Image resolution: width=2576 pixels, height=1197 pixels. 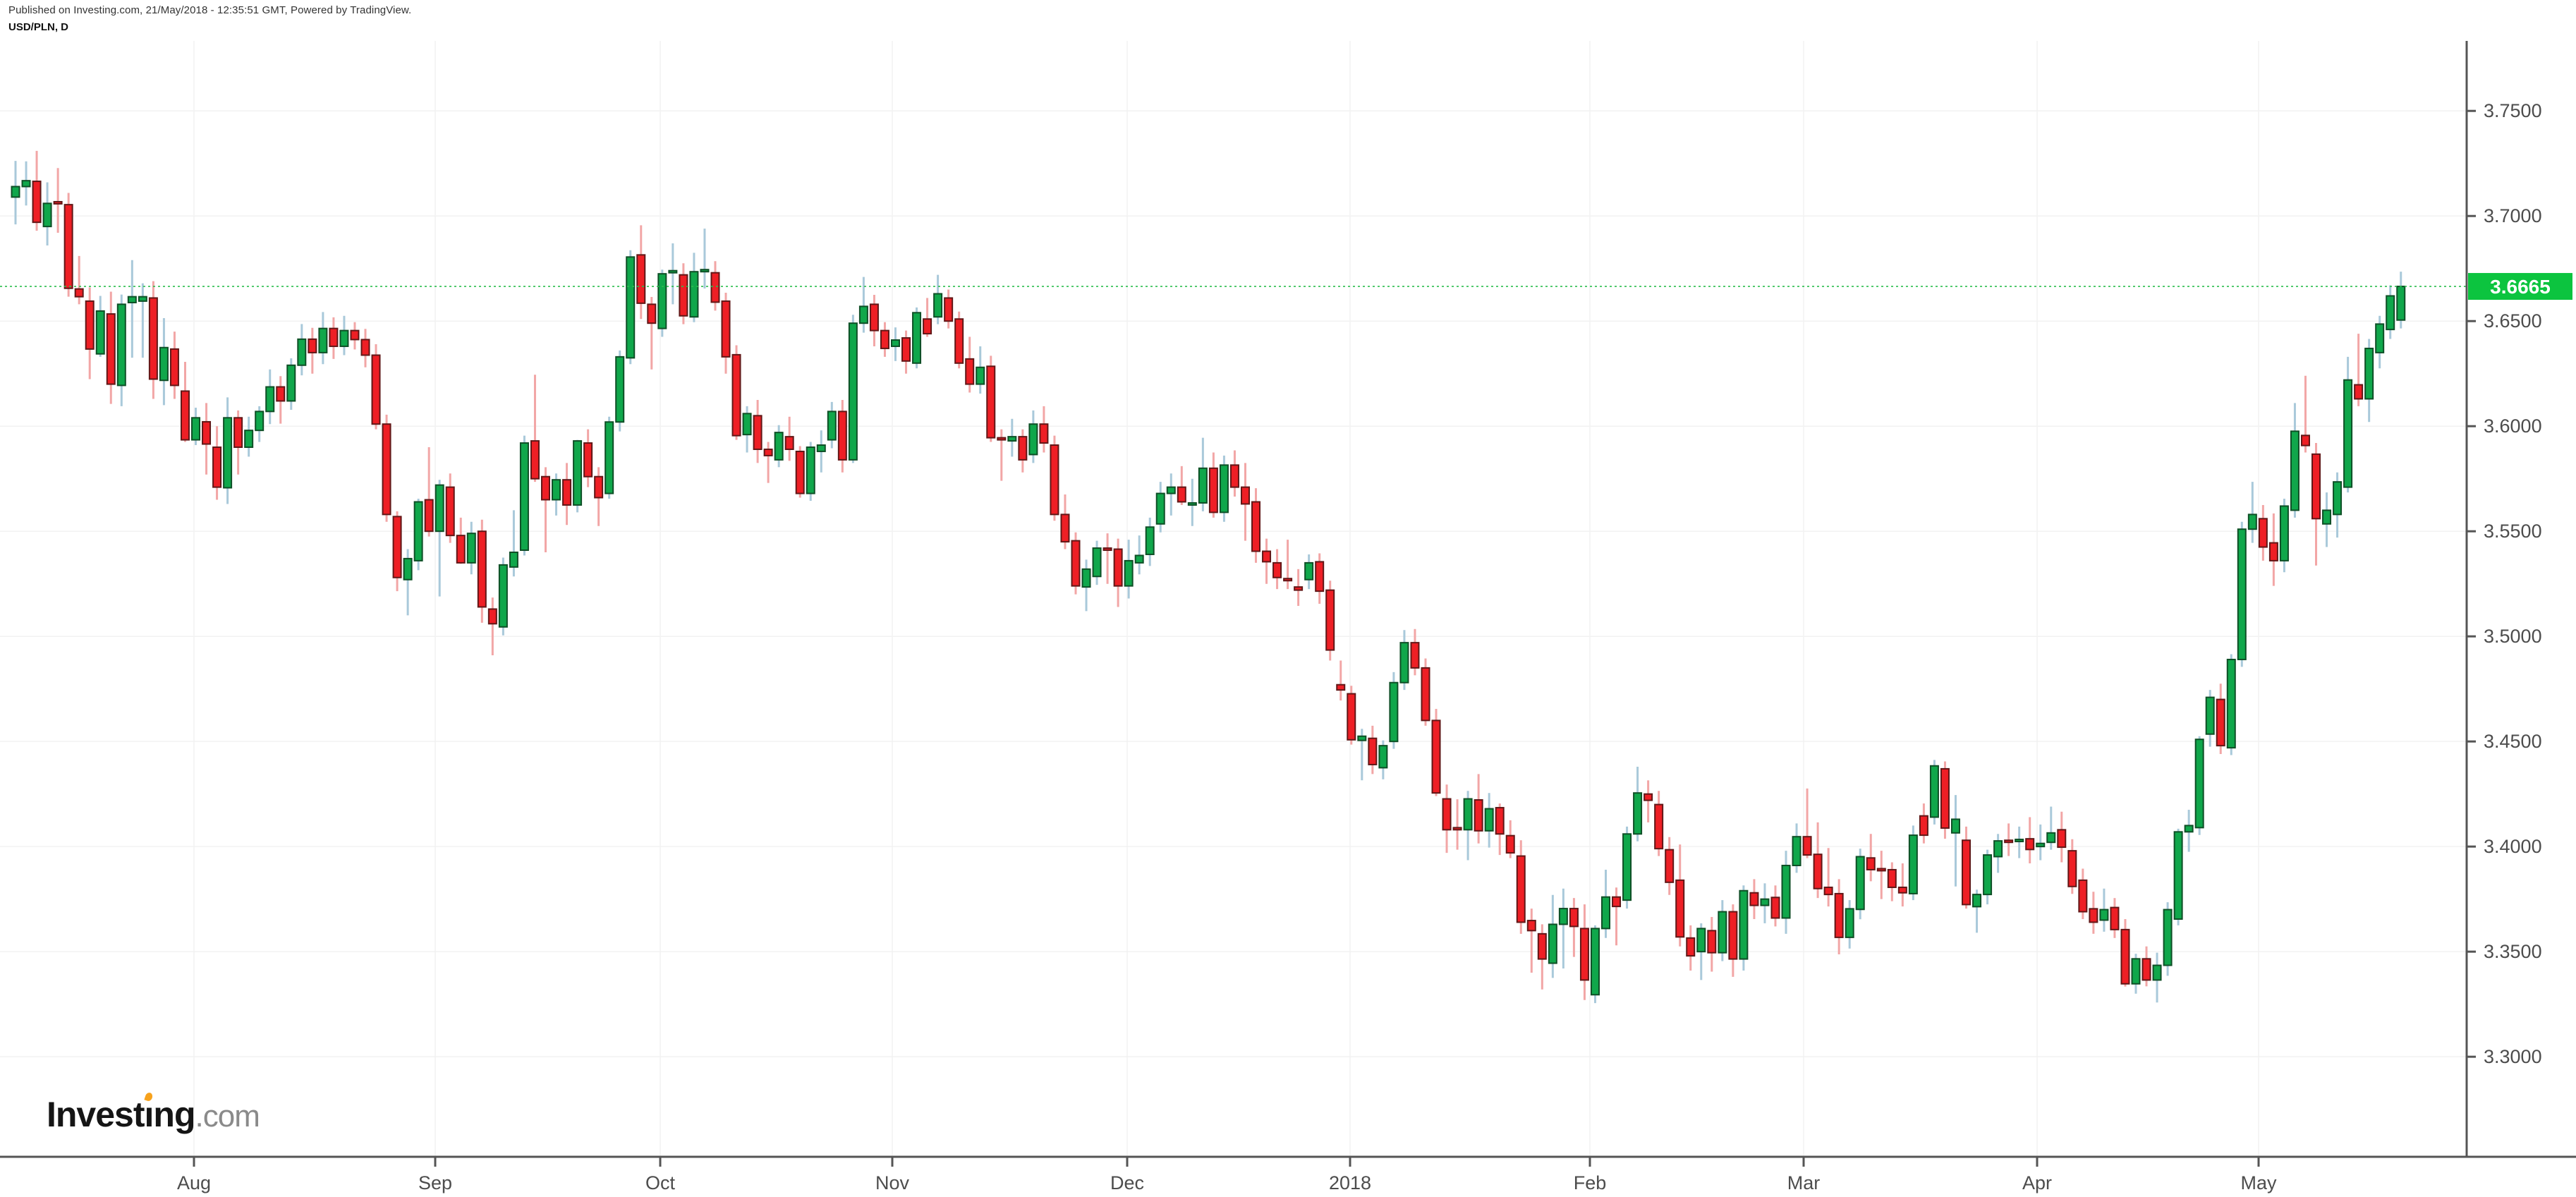 What do you see at coordinates (2513, 321) in the screenshot?
I see `price-tick-label: 3.6500` at bounding box center [2513, 321].